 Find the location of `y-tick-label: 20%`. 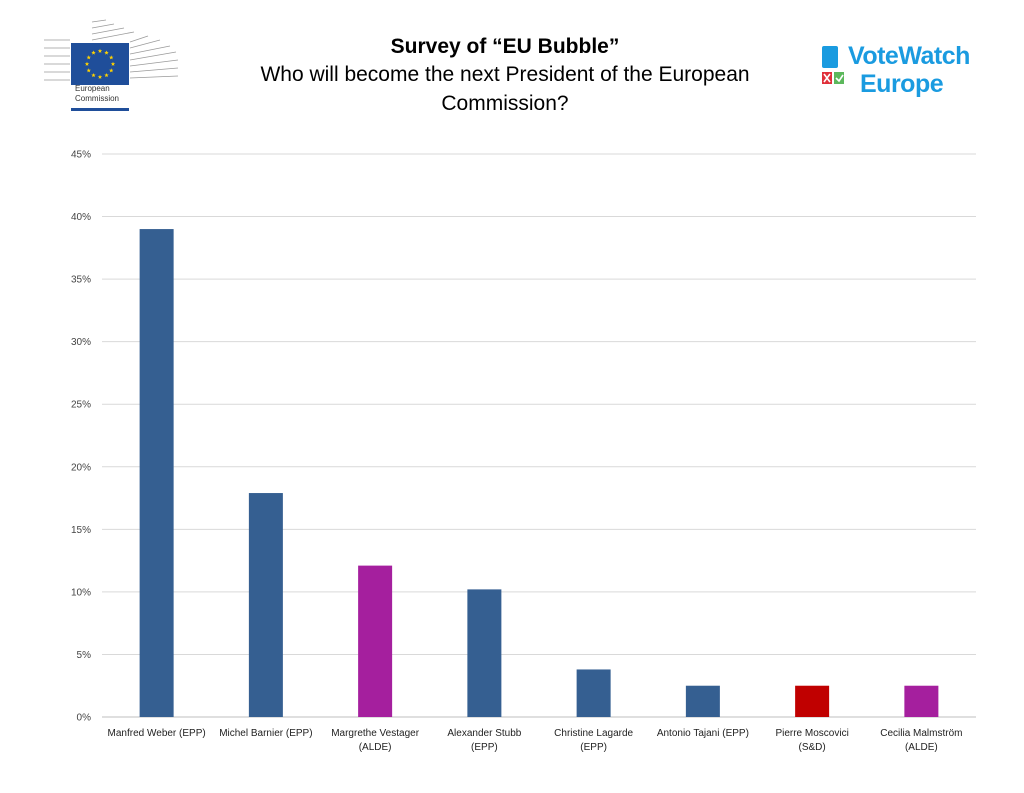

y-tick-label: 20% is located at coordinates (81, 467).